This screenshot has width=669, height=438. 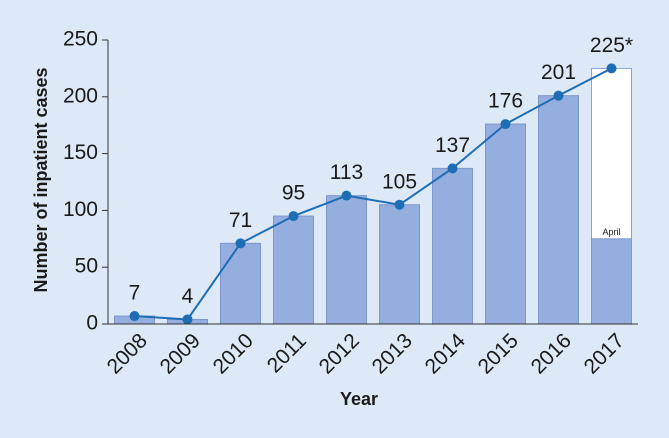 What do you see at coordinates (80, 209) in the screenshot?
I see `y-tick-label: 100` at bounding box center [80, 209].